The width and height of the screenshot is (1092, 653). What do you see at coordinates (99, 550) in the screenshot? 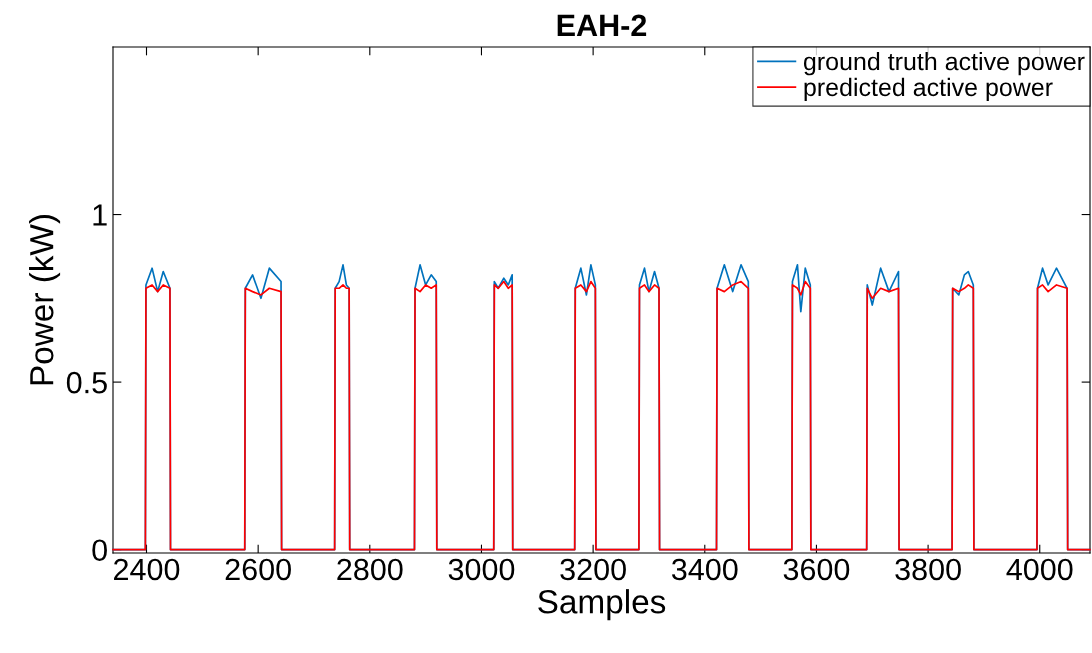
I see `y-tick-label: 0` at bounding box center [99, 550].